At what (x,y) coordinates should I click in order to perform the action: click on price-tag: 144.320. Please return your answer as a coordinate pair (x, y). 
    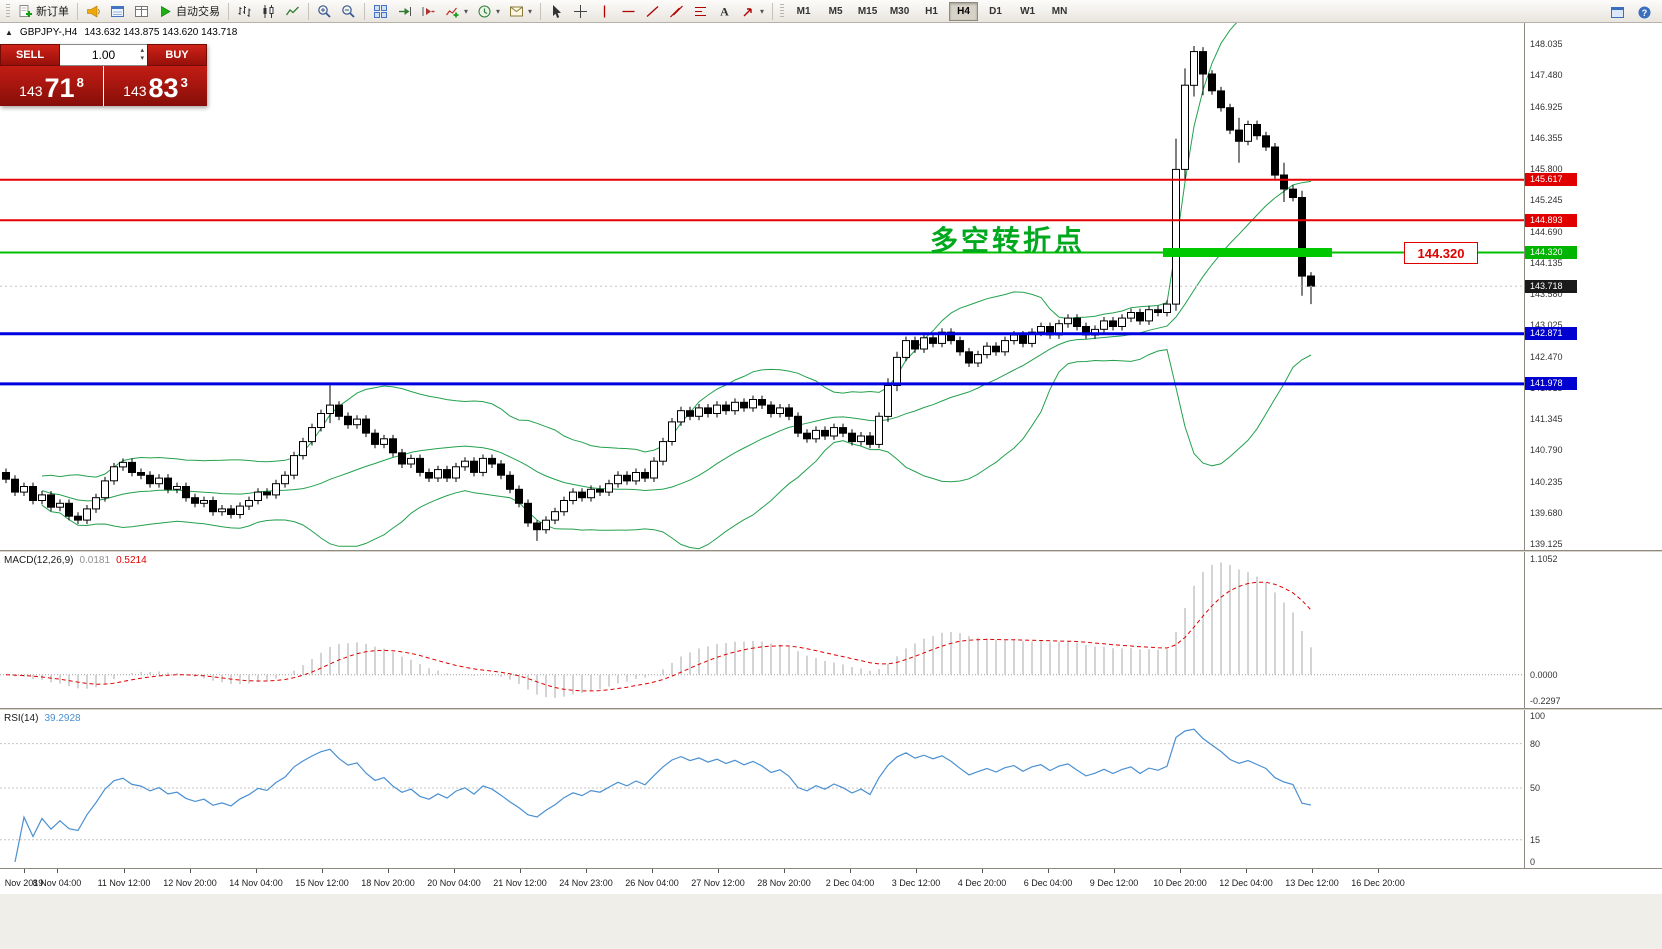
    Looking at the image, I should click on (1551, 252).